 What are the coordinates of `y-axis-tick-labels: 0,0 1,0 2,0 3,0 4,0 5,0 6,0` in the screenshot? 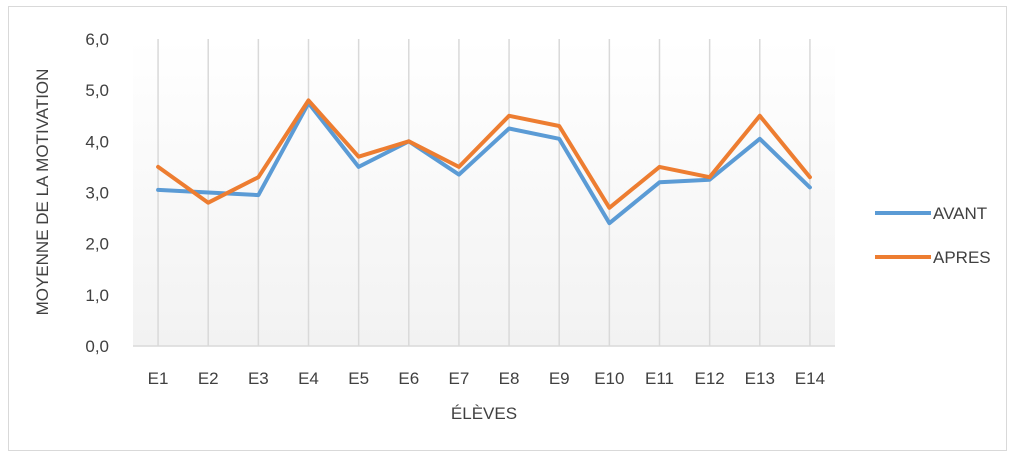 It's located at (97, 193).